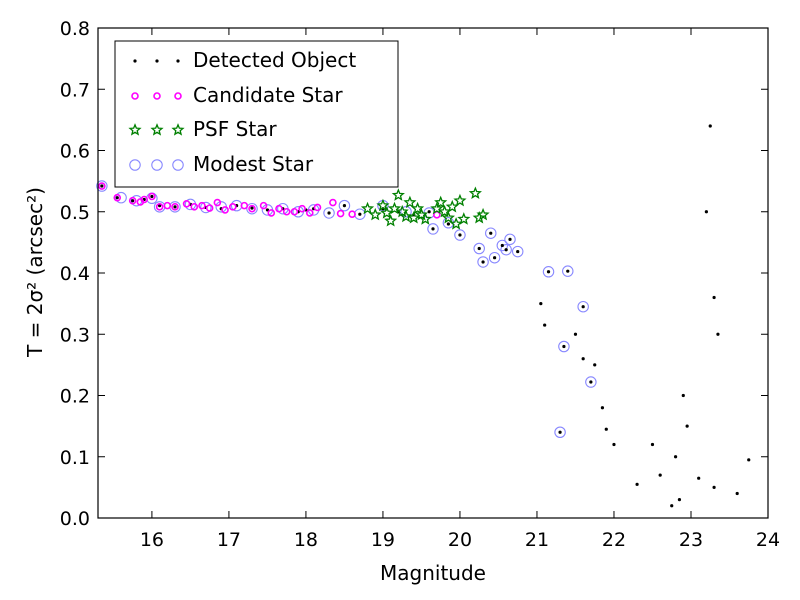 The height and width of the screenshot is (600, 800). I want to click on x-tick-label: 20, so click(460, 540).